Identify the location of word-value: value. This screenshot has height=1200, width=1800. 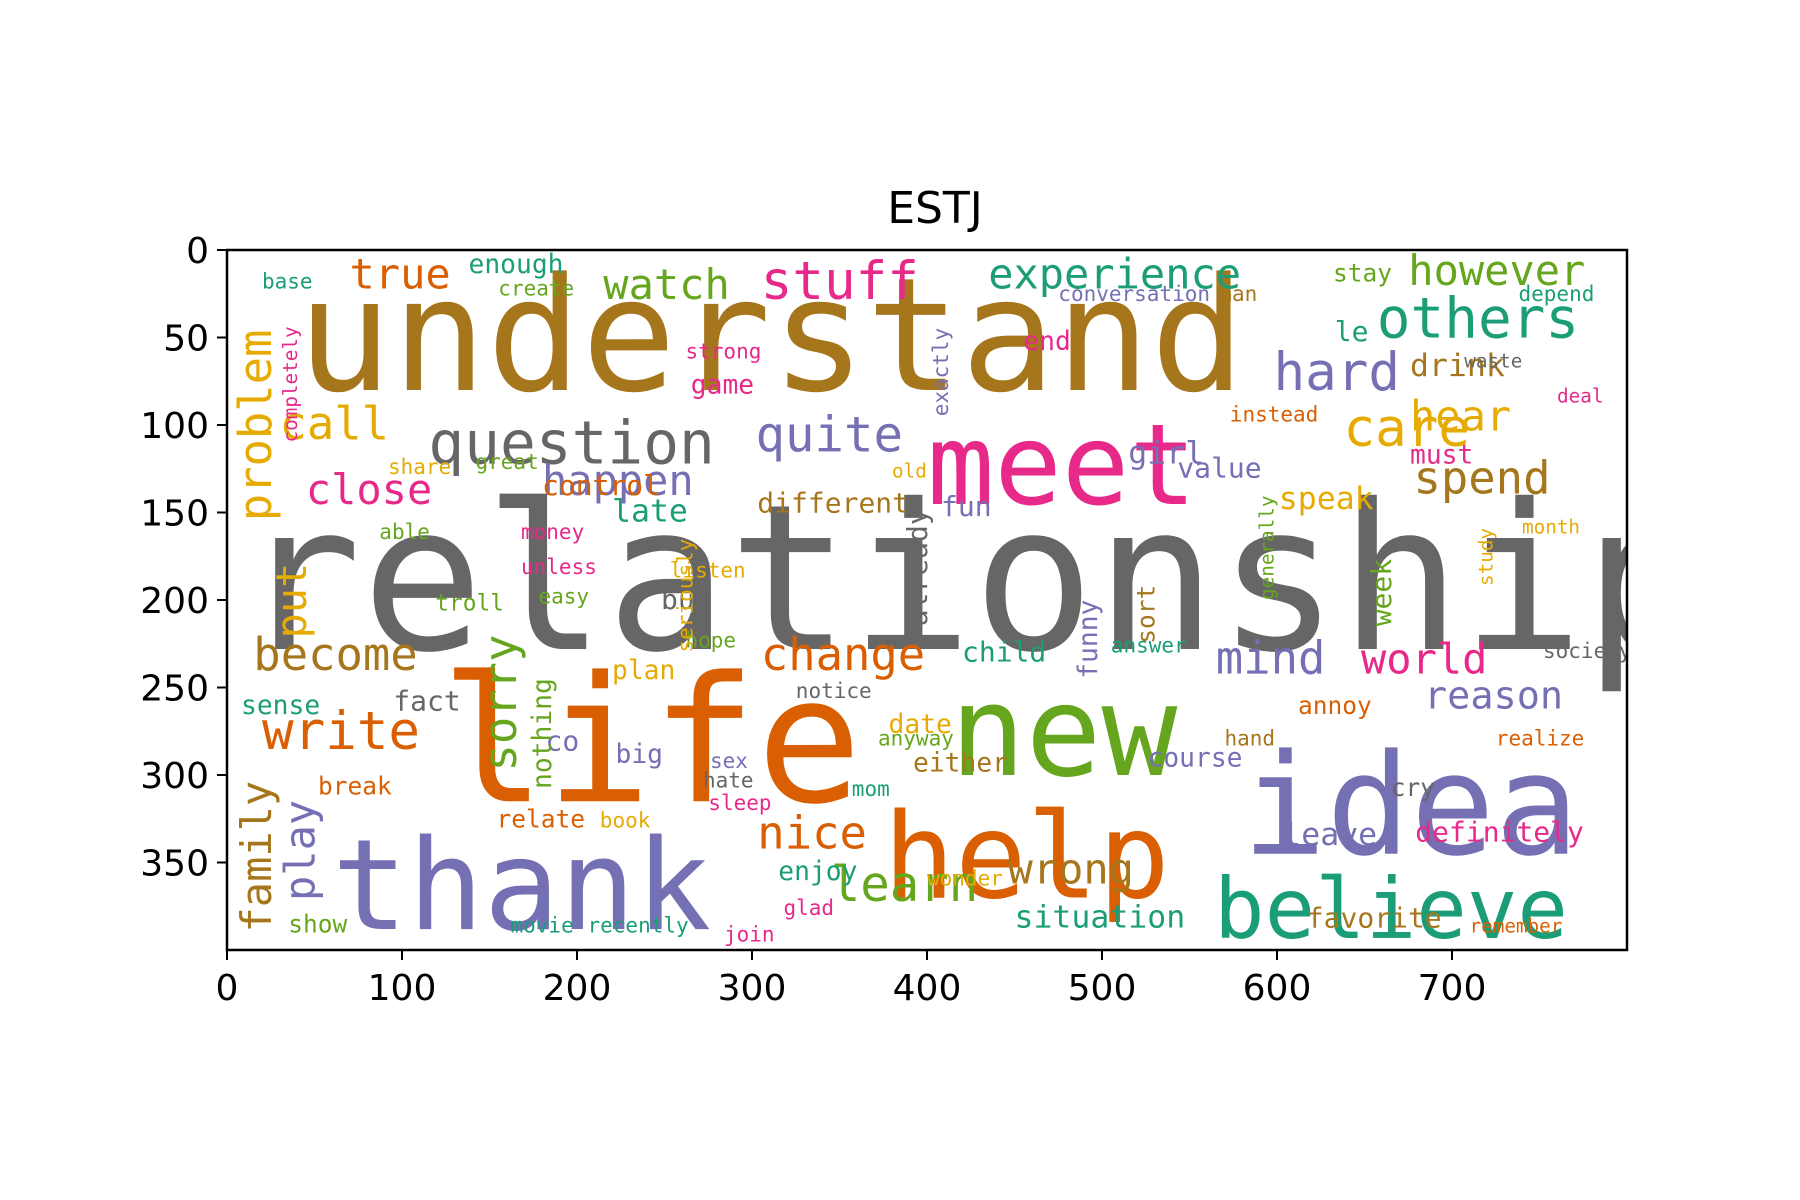
(1219, 468).